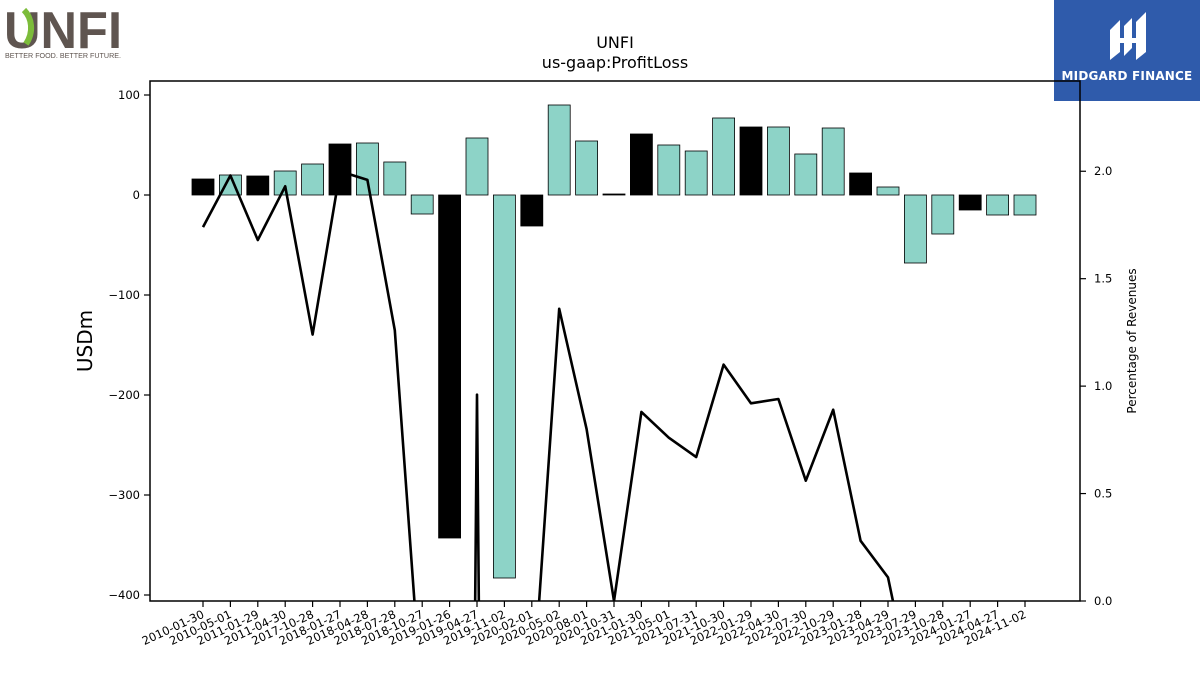  I want to click on left-y-tick-label: −100, so click(124, 295).